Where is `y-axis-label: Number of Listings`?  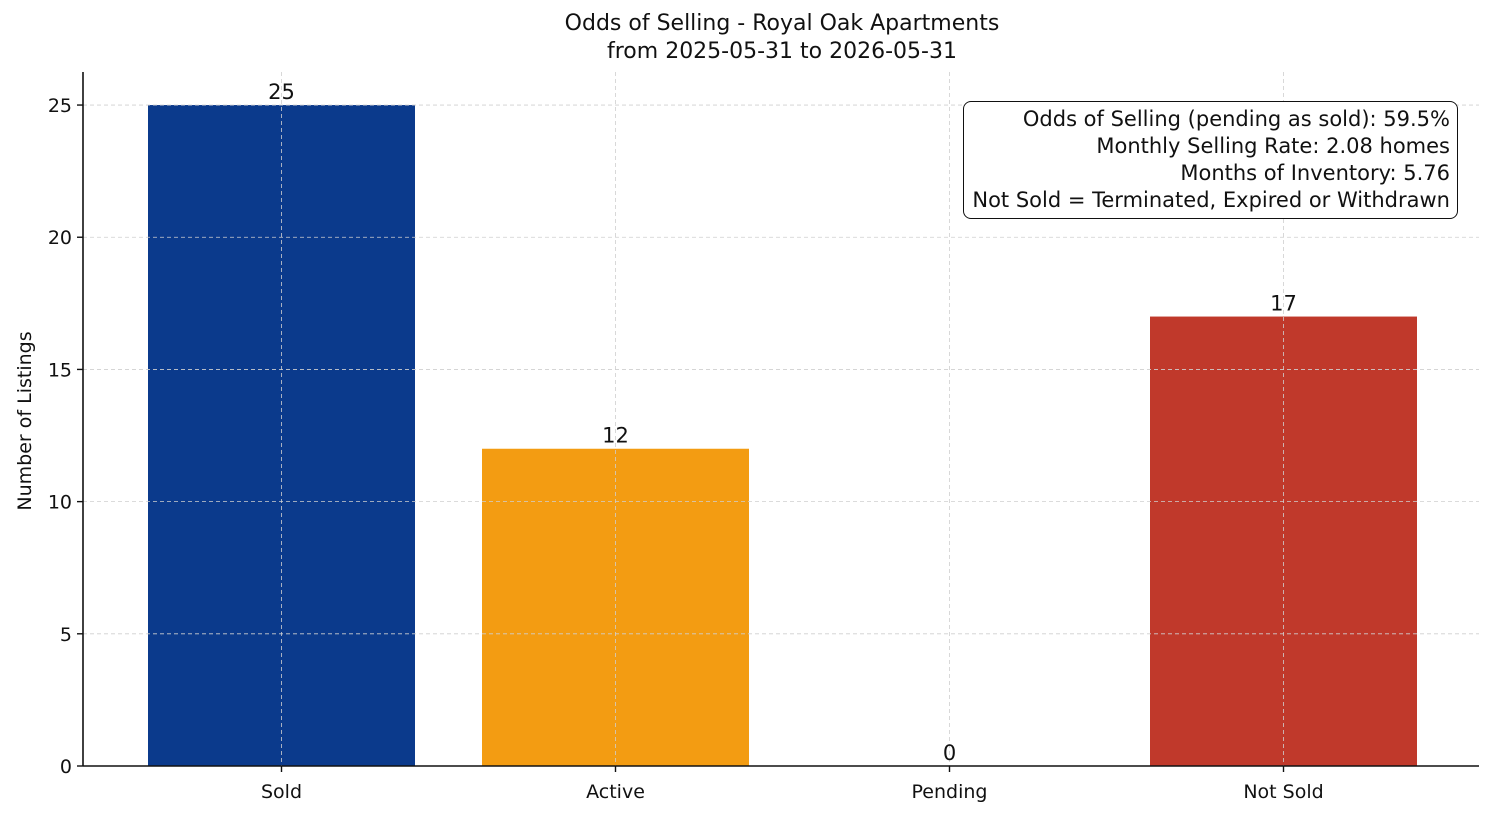
y-axis-label: Number of Listings is located at coordinates (25, 420).